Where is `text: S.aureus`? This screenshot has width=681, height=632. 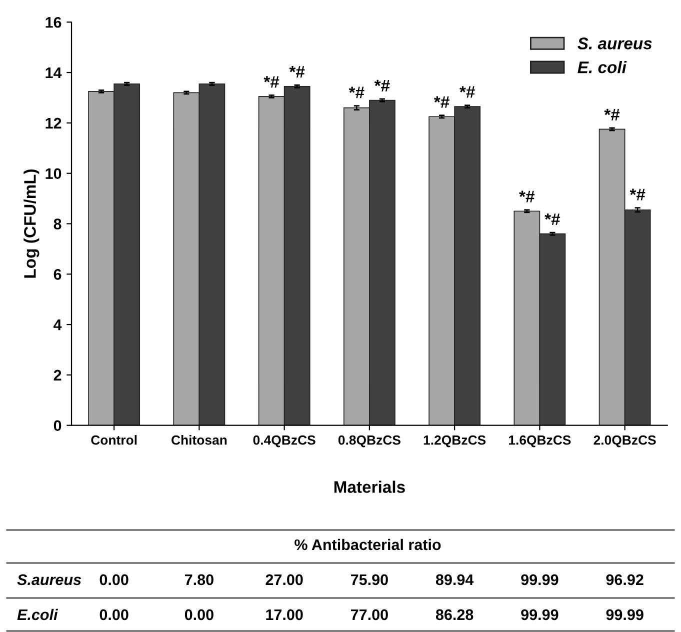
text: S.aureus is located at coordinates (49, 580).